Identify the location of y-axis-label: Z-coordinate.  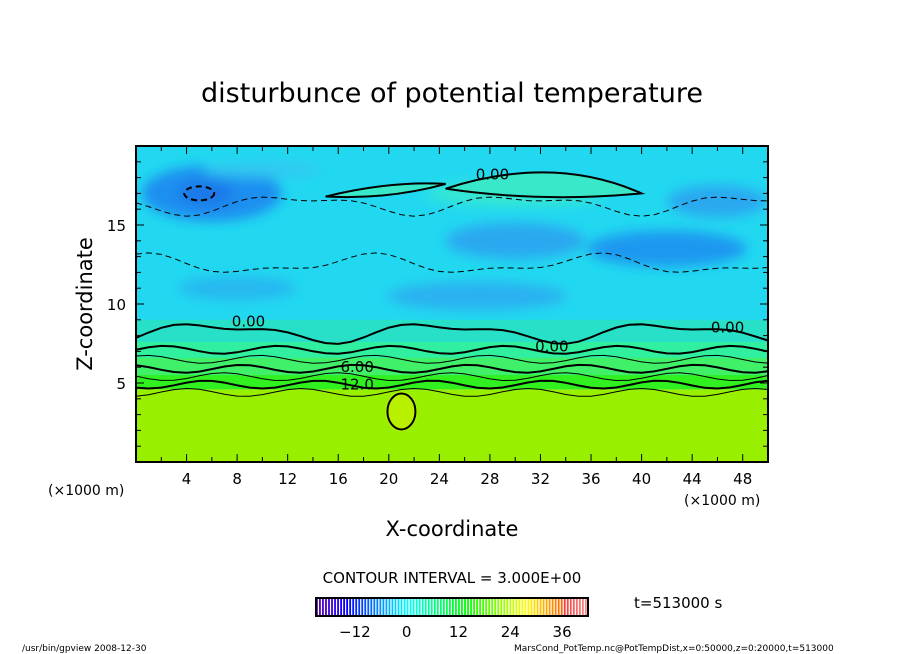
(85, 304).